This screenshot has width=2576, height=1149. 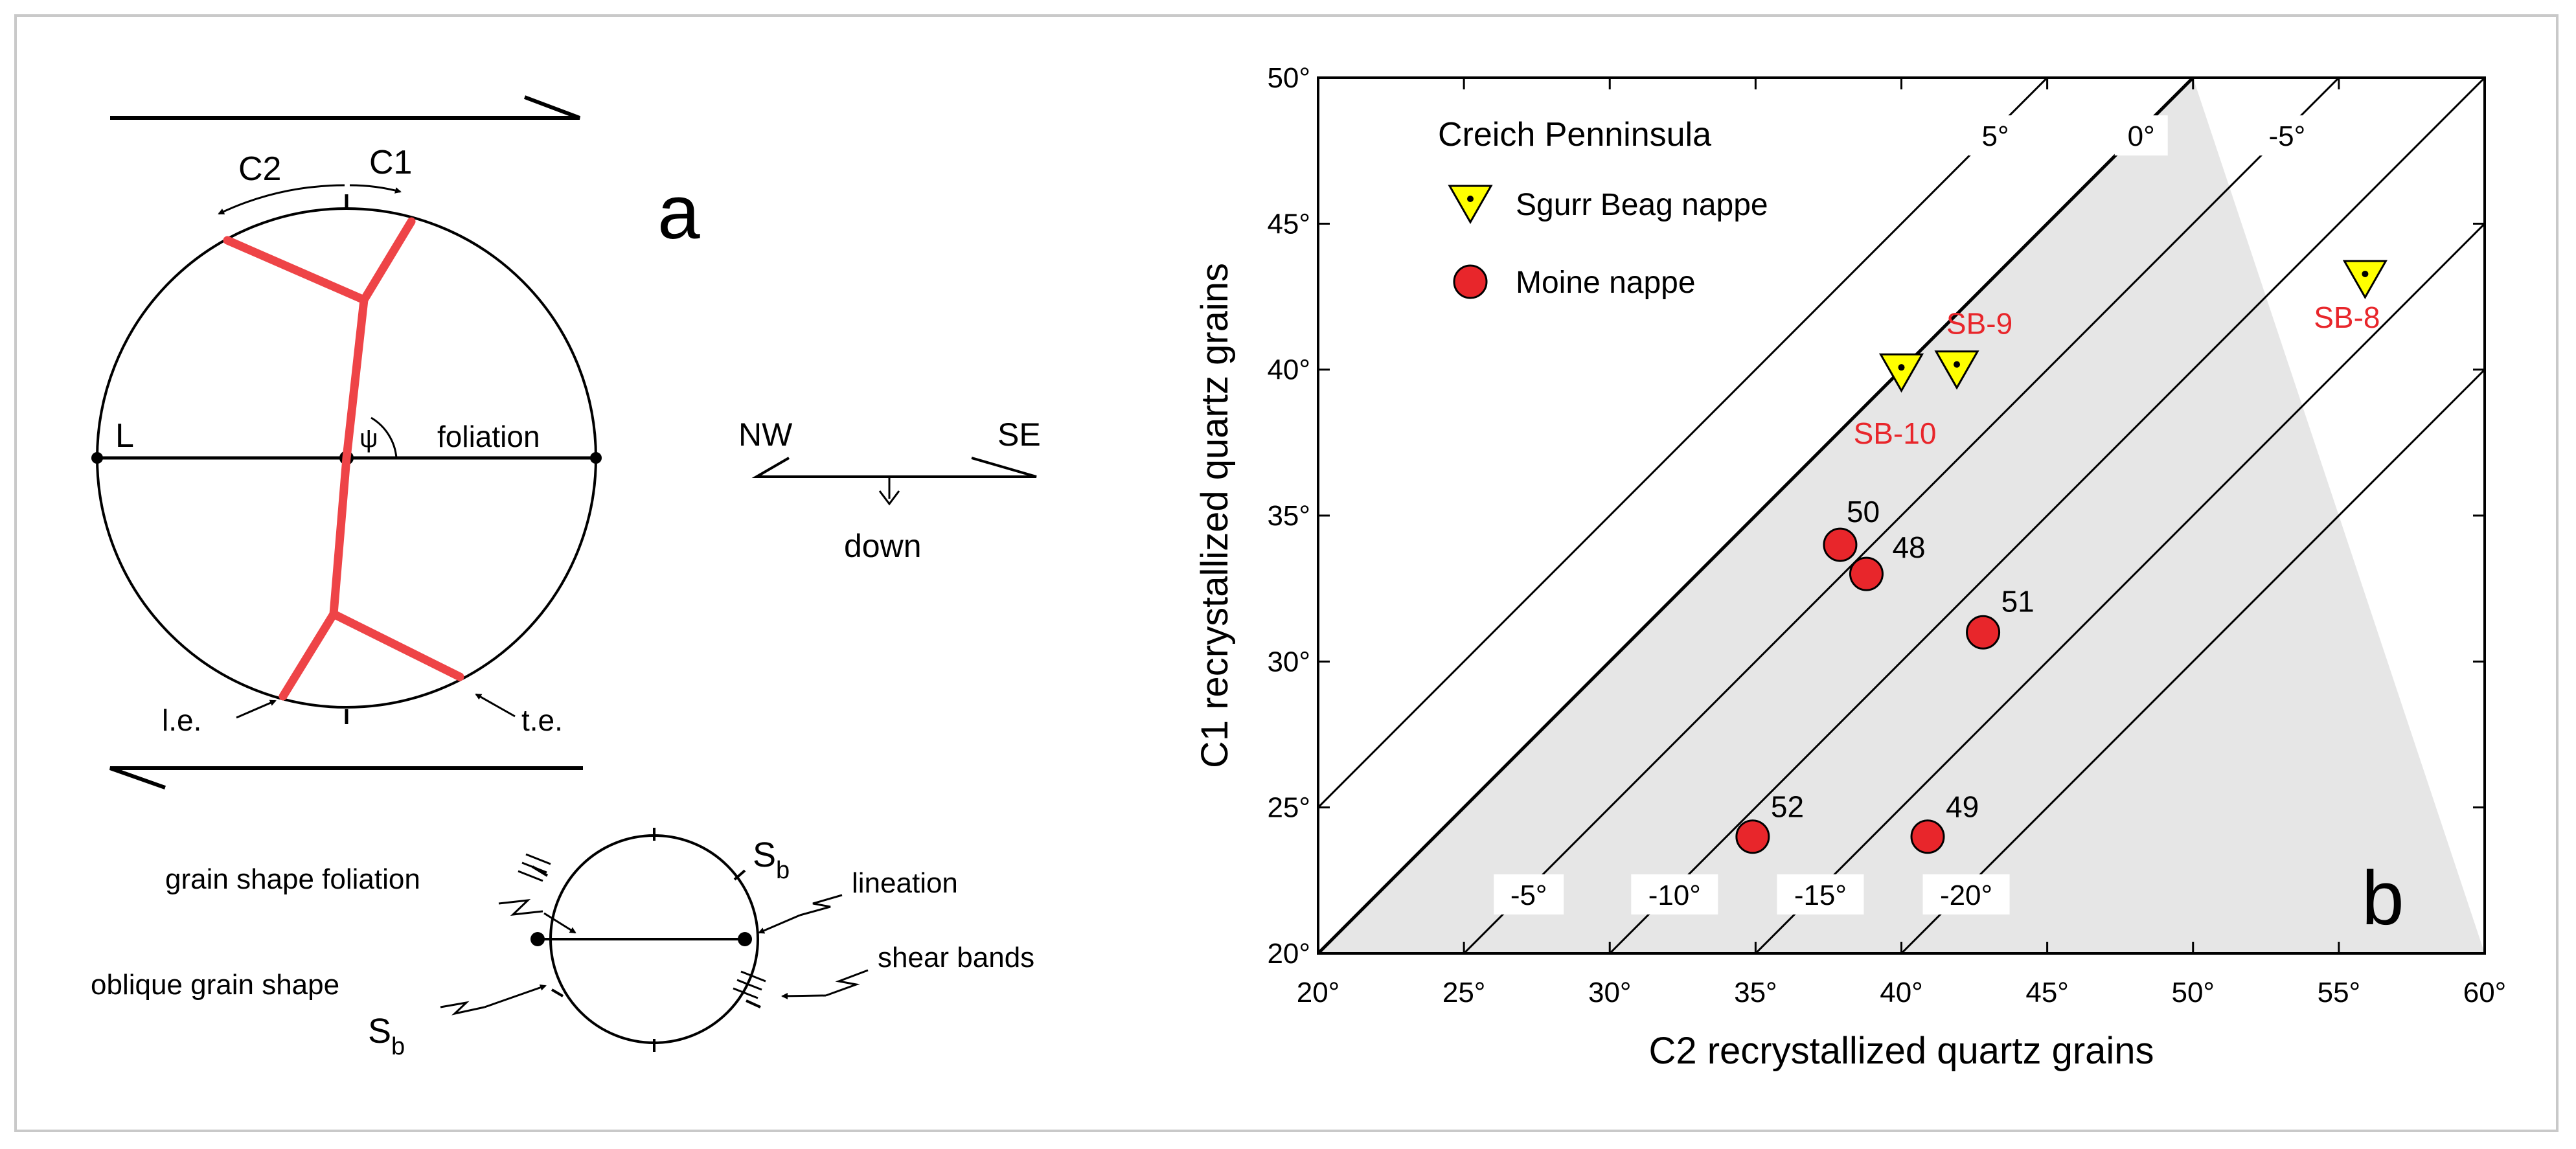 I want to click on down-label: down, so click(x=883, y=546).